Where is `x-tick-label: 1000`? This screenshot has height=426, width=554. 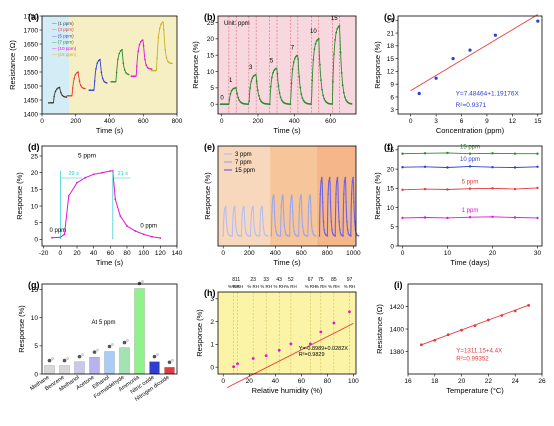
x-tick-label: 1000 is located at coordinates (353, 253).